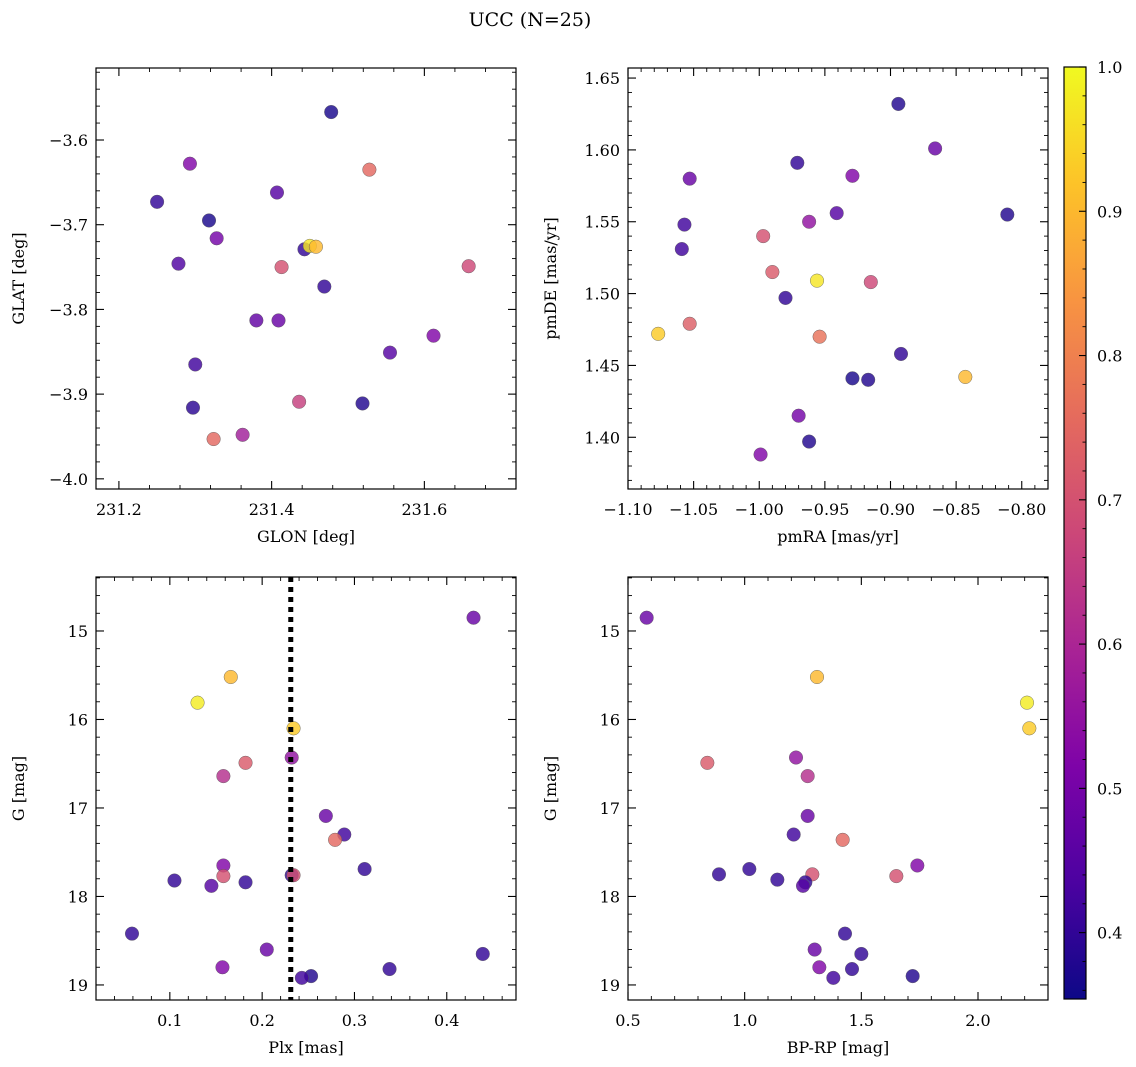  I want to click on x-tick-label: 231.4, so click(272, 509).